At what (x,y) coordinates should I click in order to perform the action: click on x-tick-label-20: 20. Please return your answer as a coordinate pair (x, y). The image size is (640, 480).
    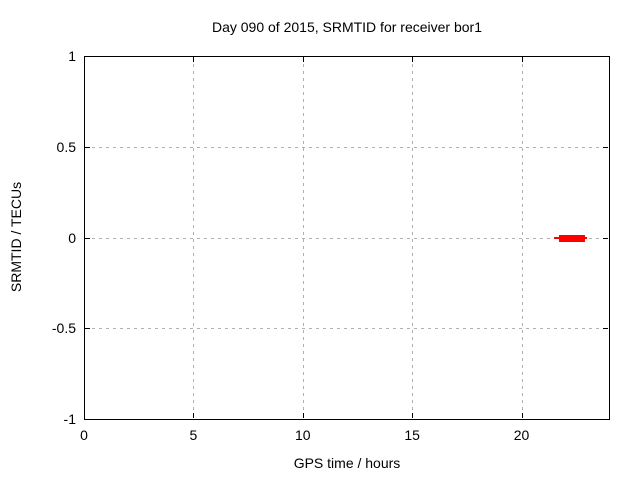
    Looking at the image, I should click on (521, 435).